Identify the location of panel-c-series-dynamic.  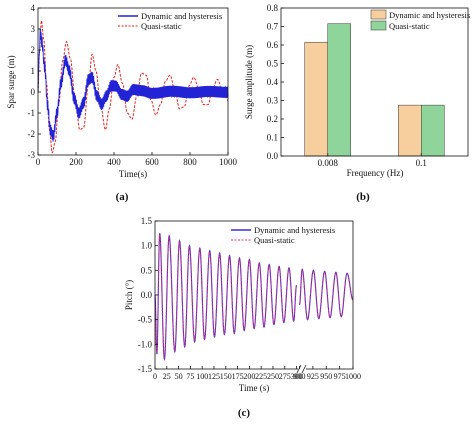
(254, 297).